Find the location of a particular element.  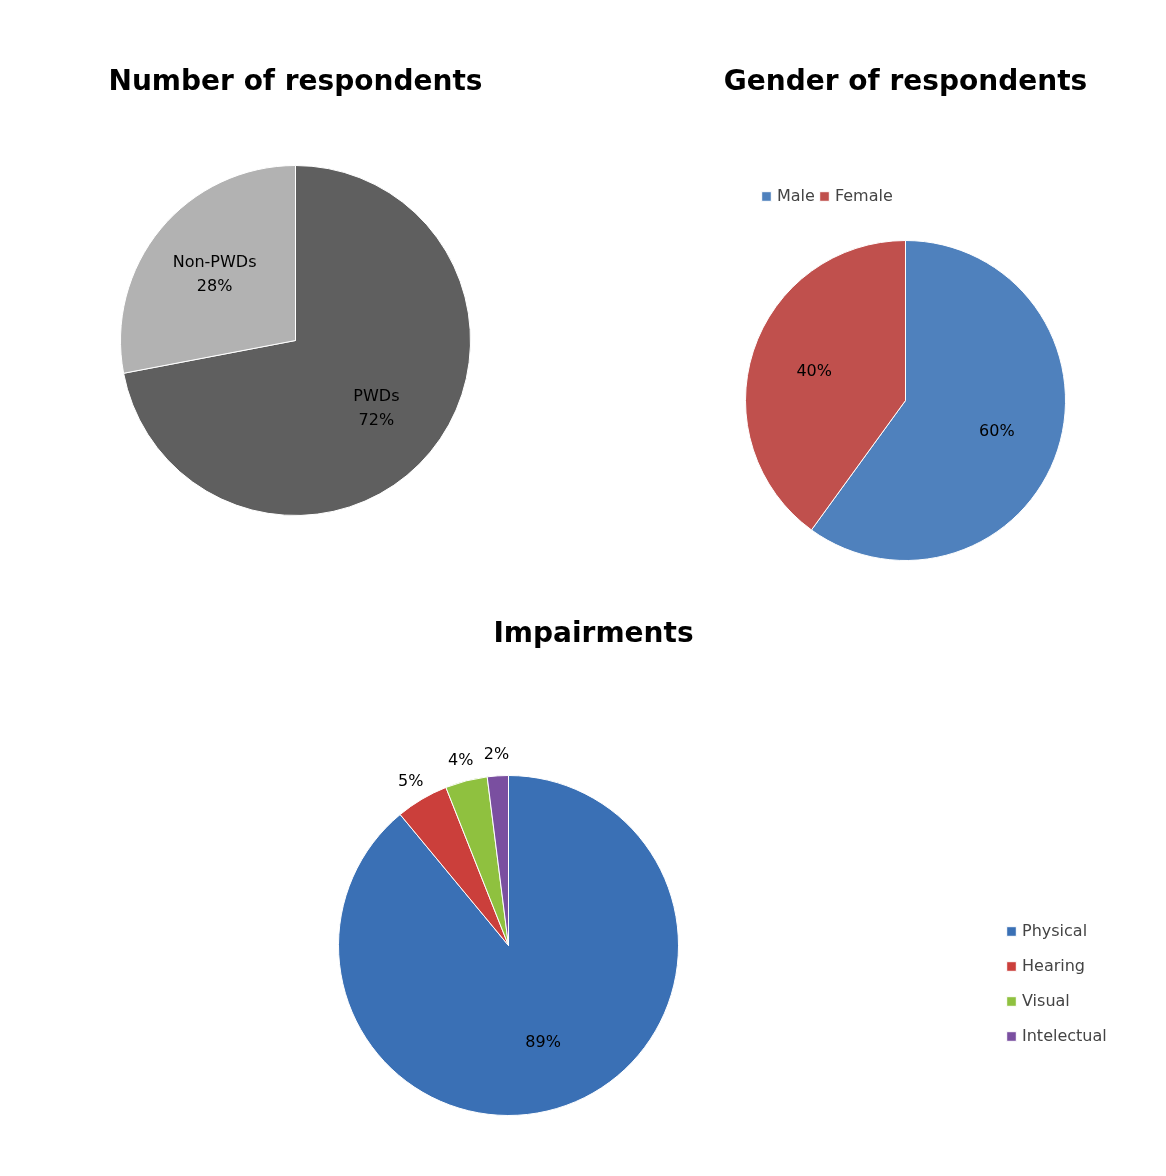

data-label: 28% is located at coordinates (214, 286).